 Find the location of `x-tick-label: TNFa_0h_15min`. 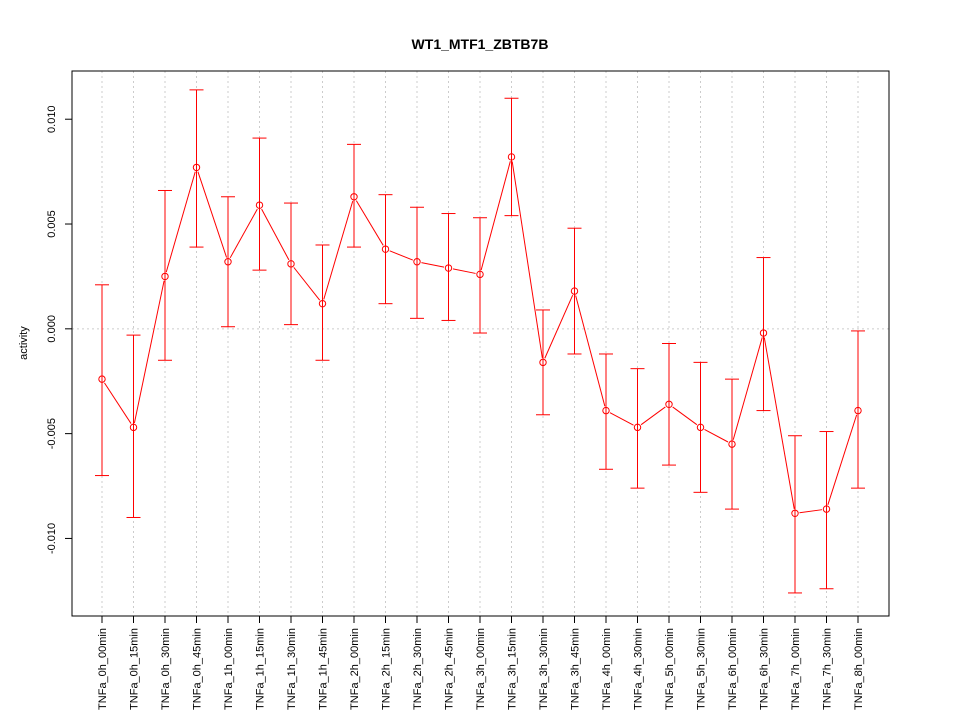

x-tick-label: TNFa_0h_15min is located at coordinates (135, 669).